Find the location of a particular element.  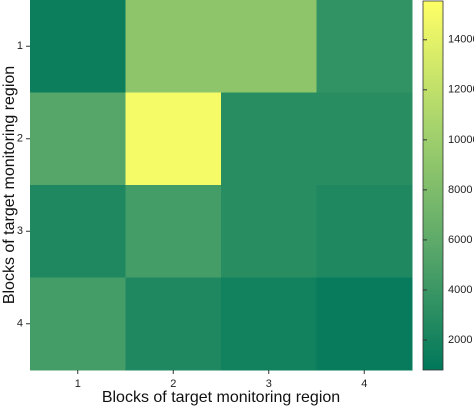

y-tick-label: 1 is located at coordinates (20, 46).